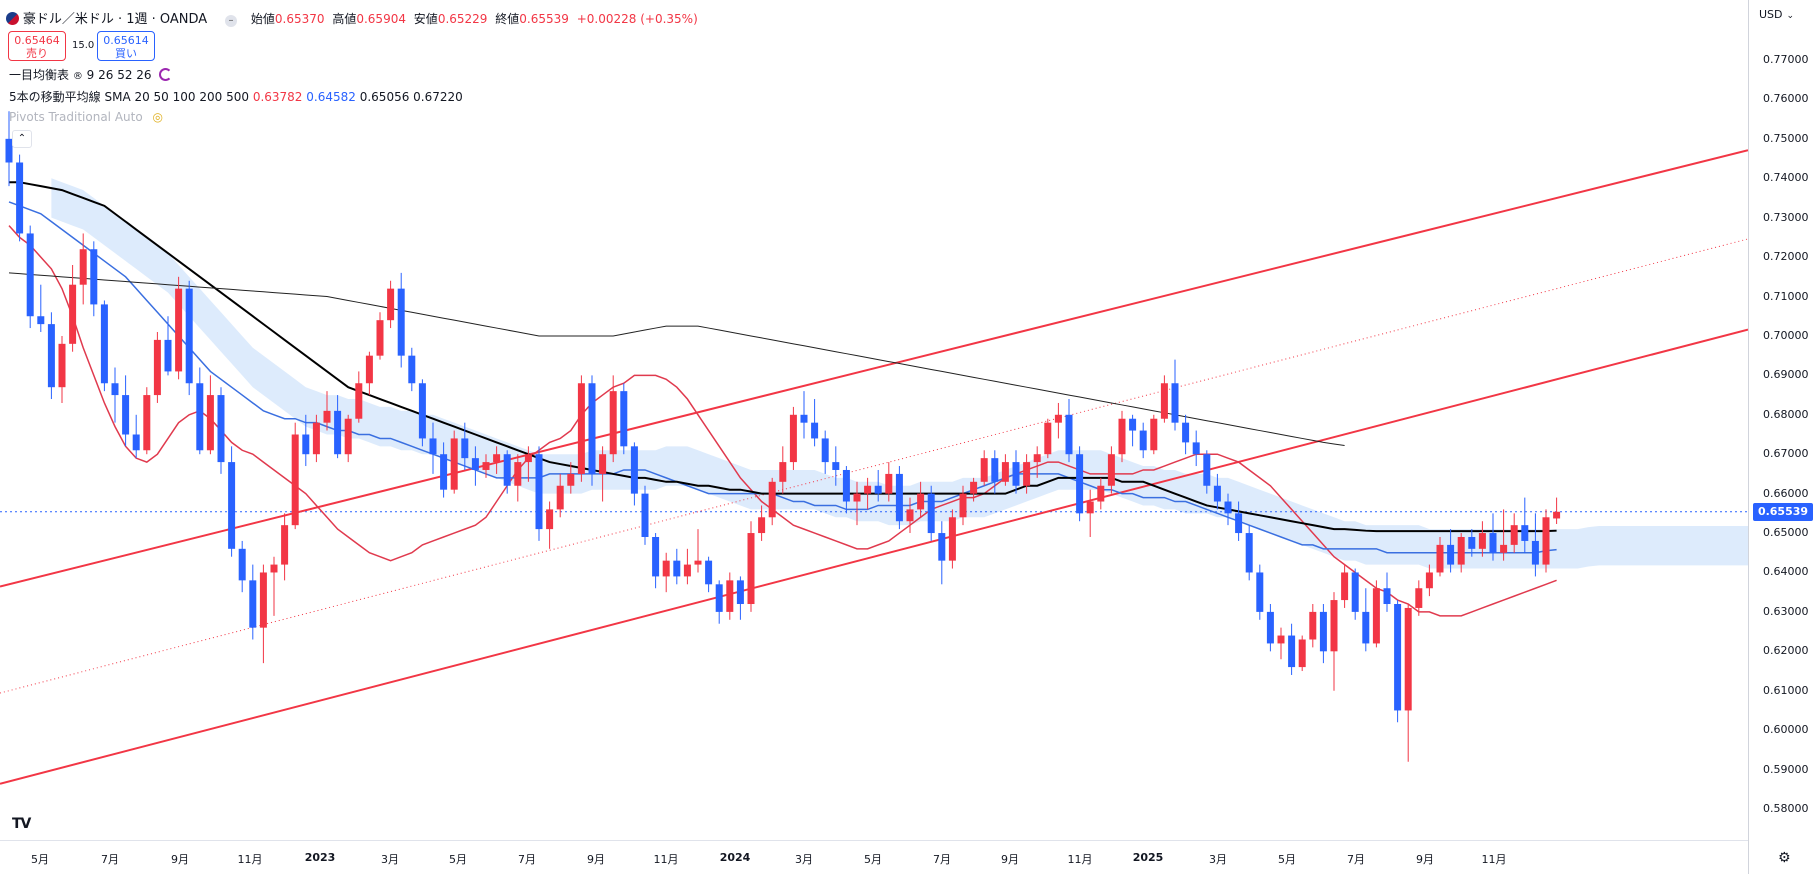  Describe the element at coordinates (1786, 611) in the screenshot. I see `price-tick: 0.63000` at that location.